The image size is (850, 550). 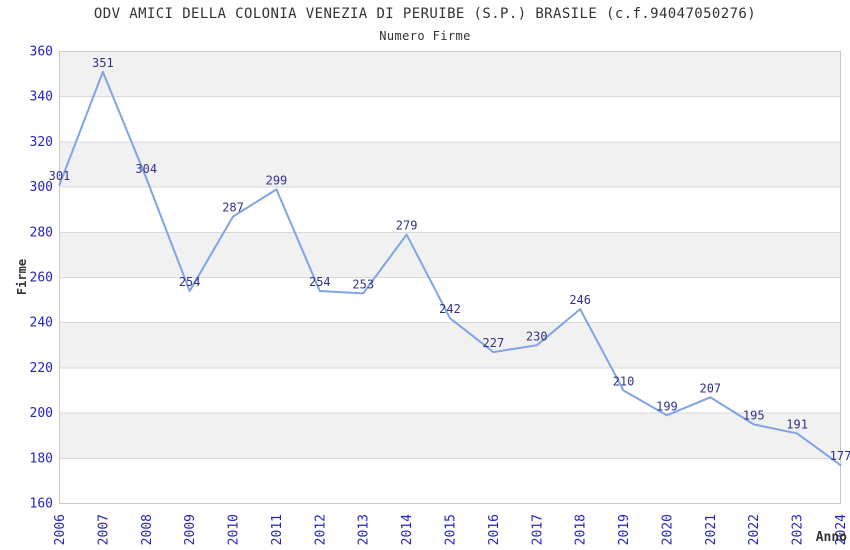 What do you see at coordinates (363, 284) in the screenshot?
I see `data-point-label: 253` at bounding box center [363, 284].